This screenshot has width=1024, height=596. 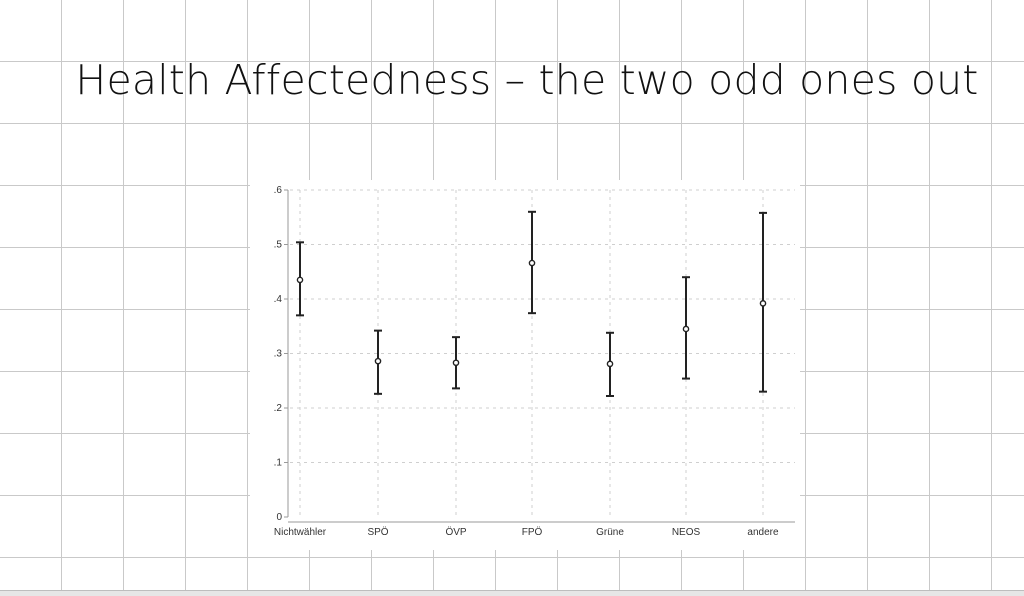 I want to click on y-tick-label: .2, so click(x=278, y=408).